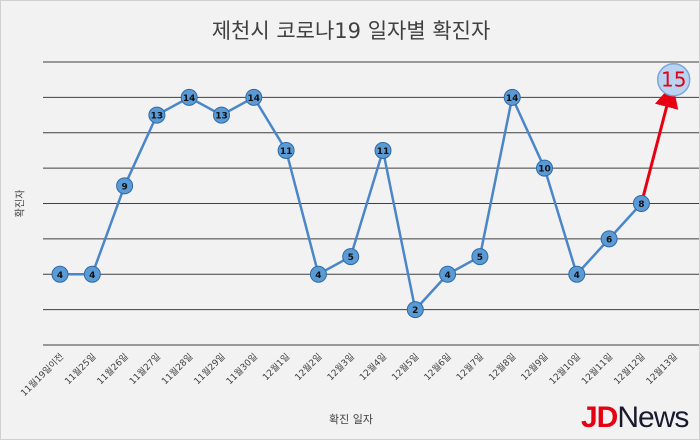 The height and width of the screenshot is (441, 700). What do you see at coordinates (629, 369) in the screenshot?
I see `x-tick-label: 12월12일` at bounding box center [629, 369].